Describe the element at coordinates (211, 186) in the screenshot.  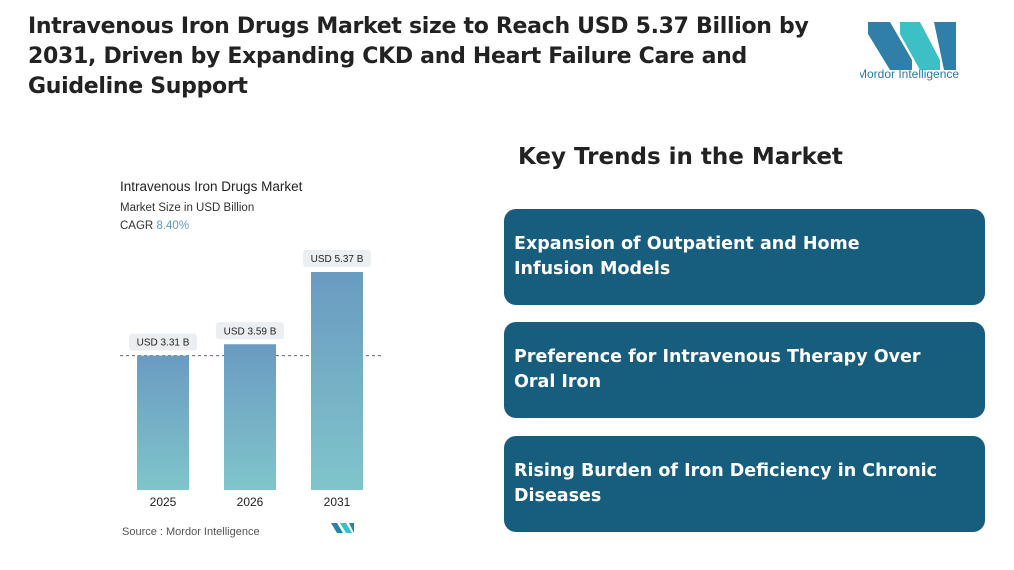
I see `chart-title: Intravenous Iron Drugs Market` at that location.